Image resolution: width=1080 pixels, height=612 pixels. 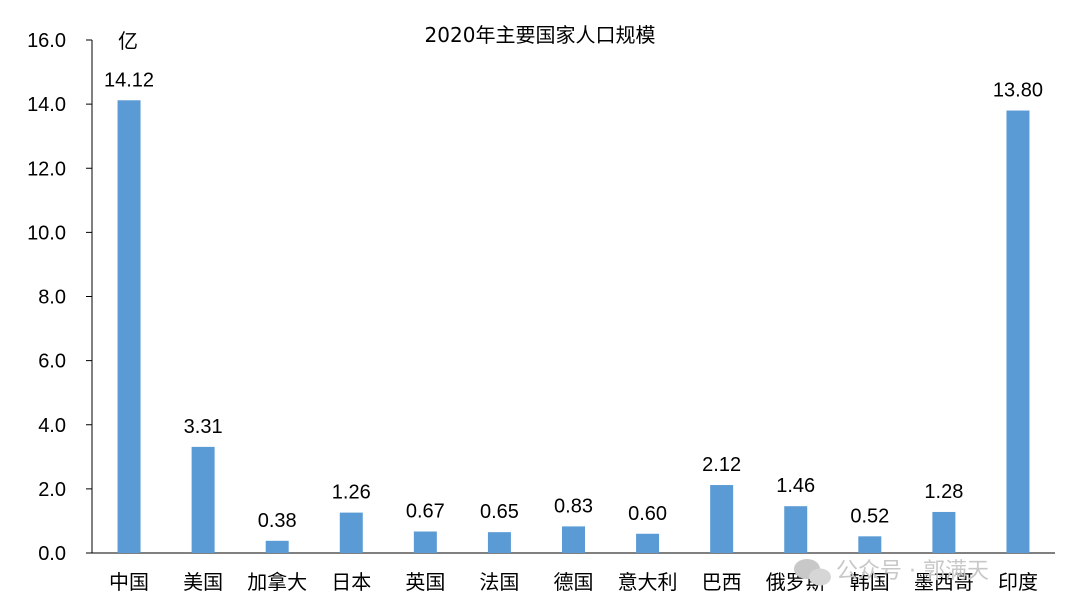 I want to click on x-tick-label: 德国, so click(x=574, y=582).